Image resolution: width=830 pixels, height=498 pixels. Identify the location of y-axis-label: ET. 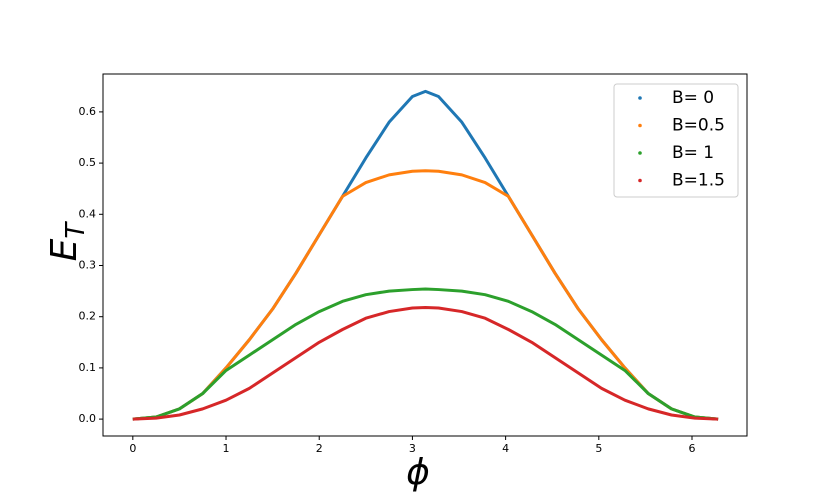
(67, 241).